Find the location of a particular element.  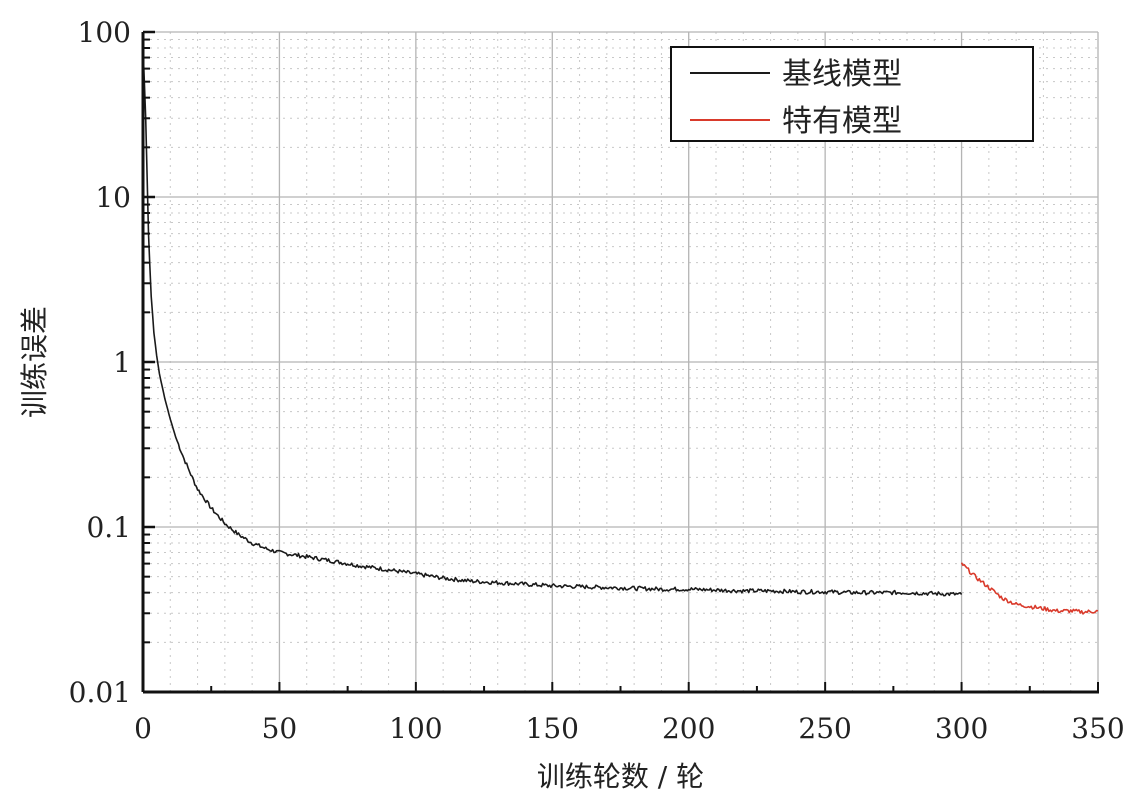

legend-label-specific: 特有模型 is located at coordinates (842, 121).